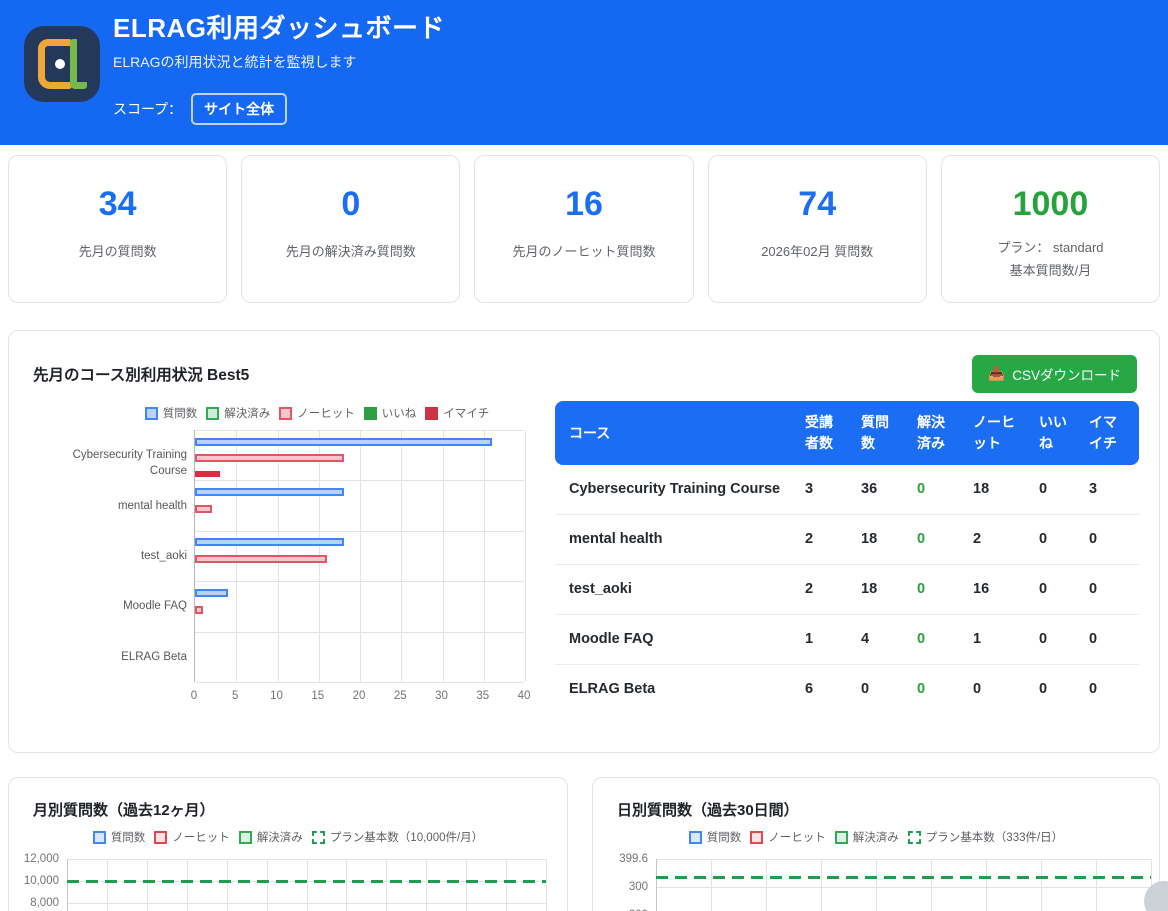 Image resolution: width=1168 pixels, height=911 pixels. Describe the element at coordinates (400, 696) in the screenshot. I see `x-tick-label: 25` at that location.